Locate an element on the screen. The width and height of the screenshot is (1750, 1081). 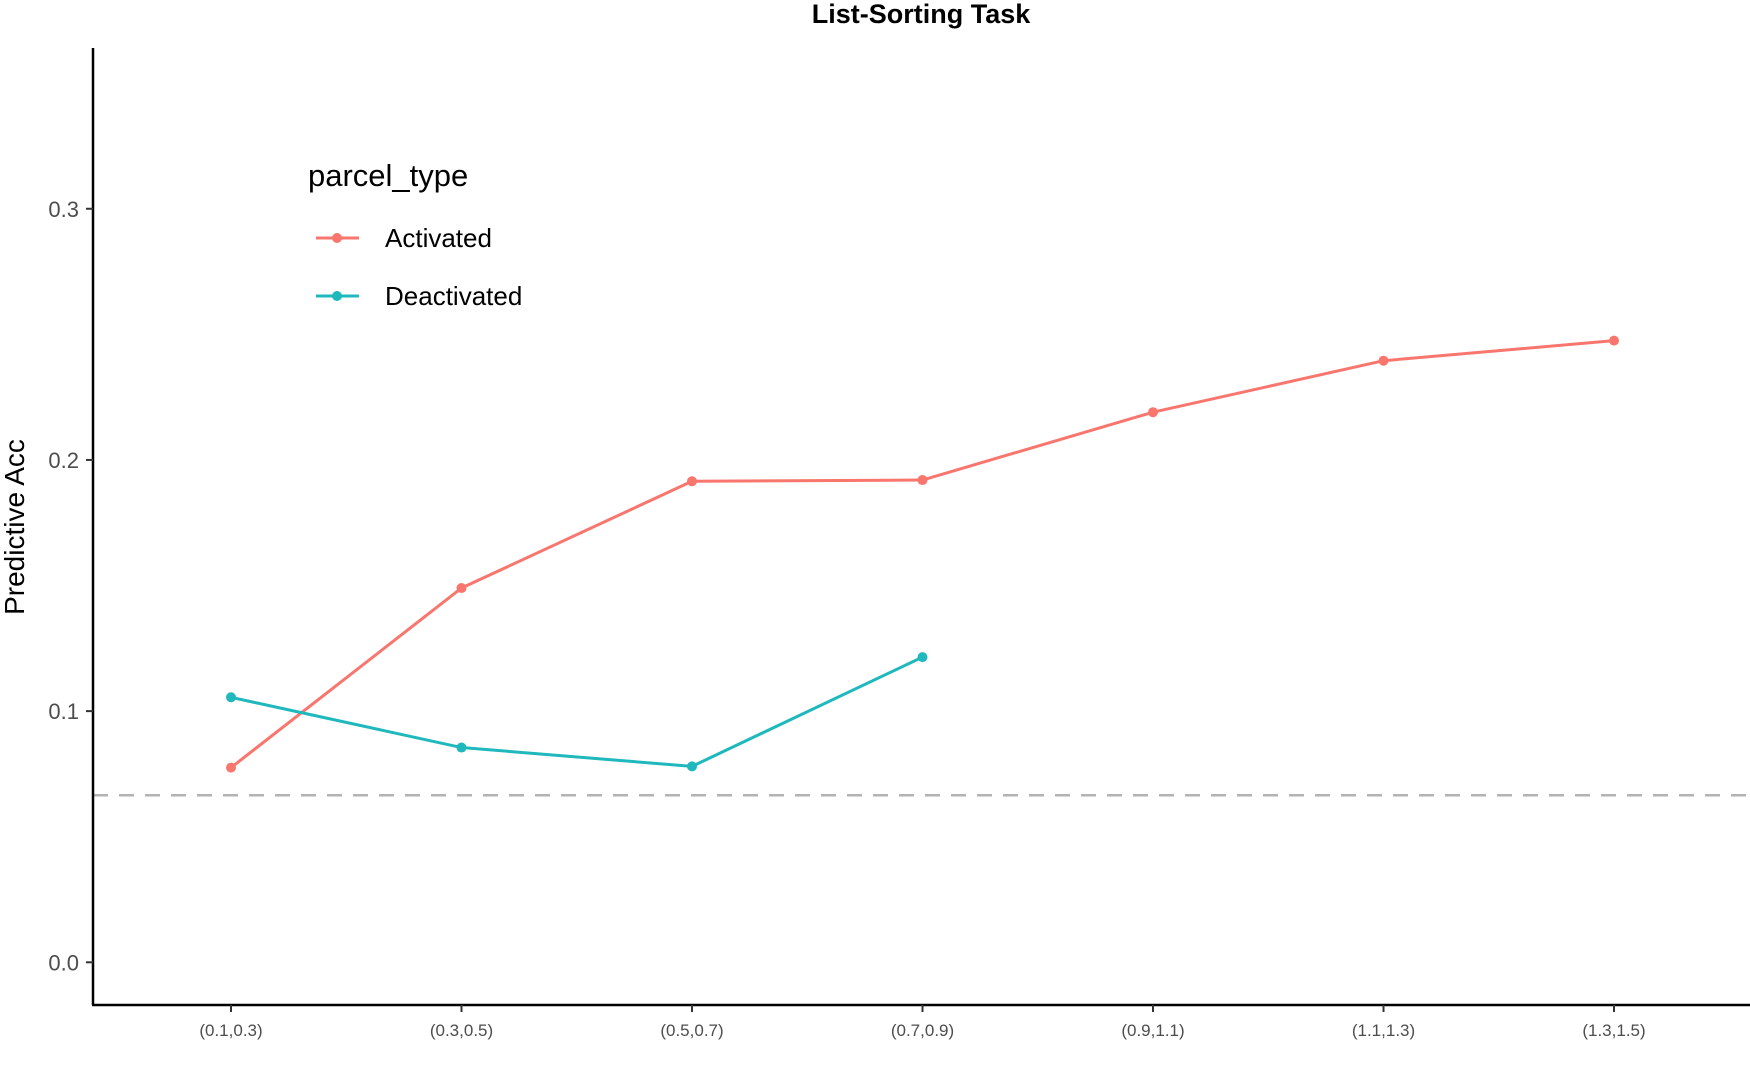
chart-title: List-Sorting Task is located at coordinates (922, 14).